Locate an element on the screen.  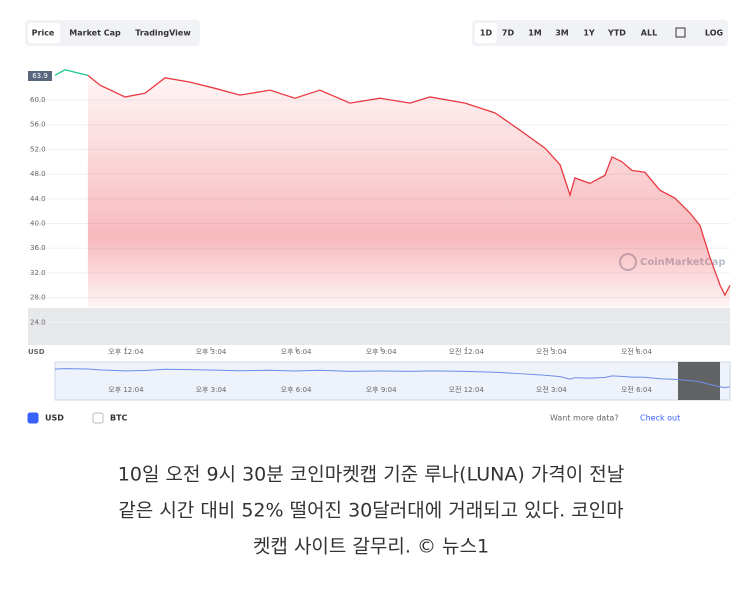
y-tick-label: 36.0 is located at coordinates (38, 248).